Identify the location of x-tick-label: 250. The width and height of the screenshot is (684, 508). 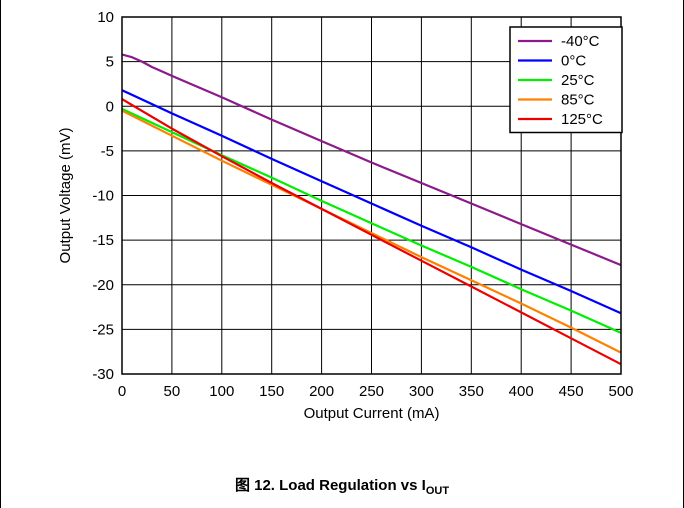
(371, 391).